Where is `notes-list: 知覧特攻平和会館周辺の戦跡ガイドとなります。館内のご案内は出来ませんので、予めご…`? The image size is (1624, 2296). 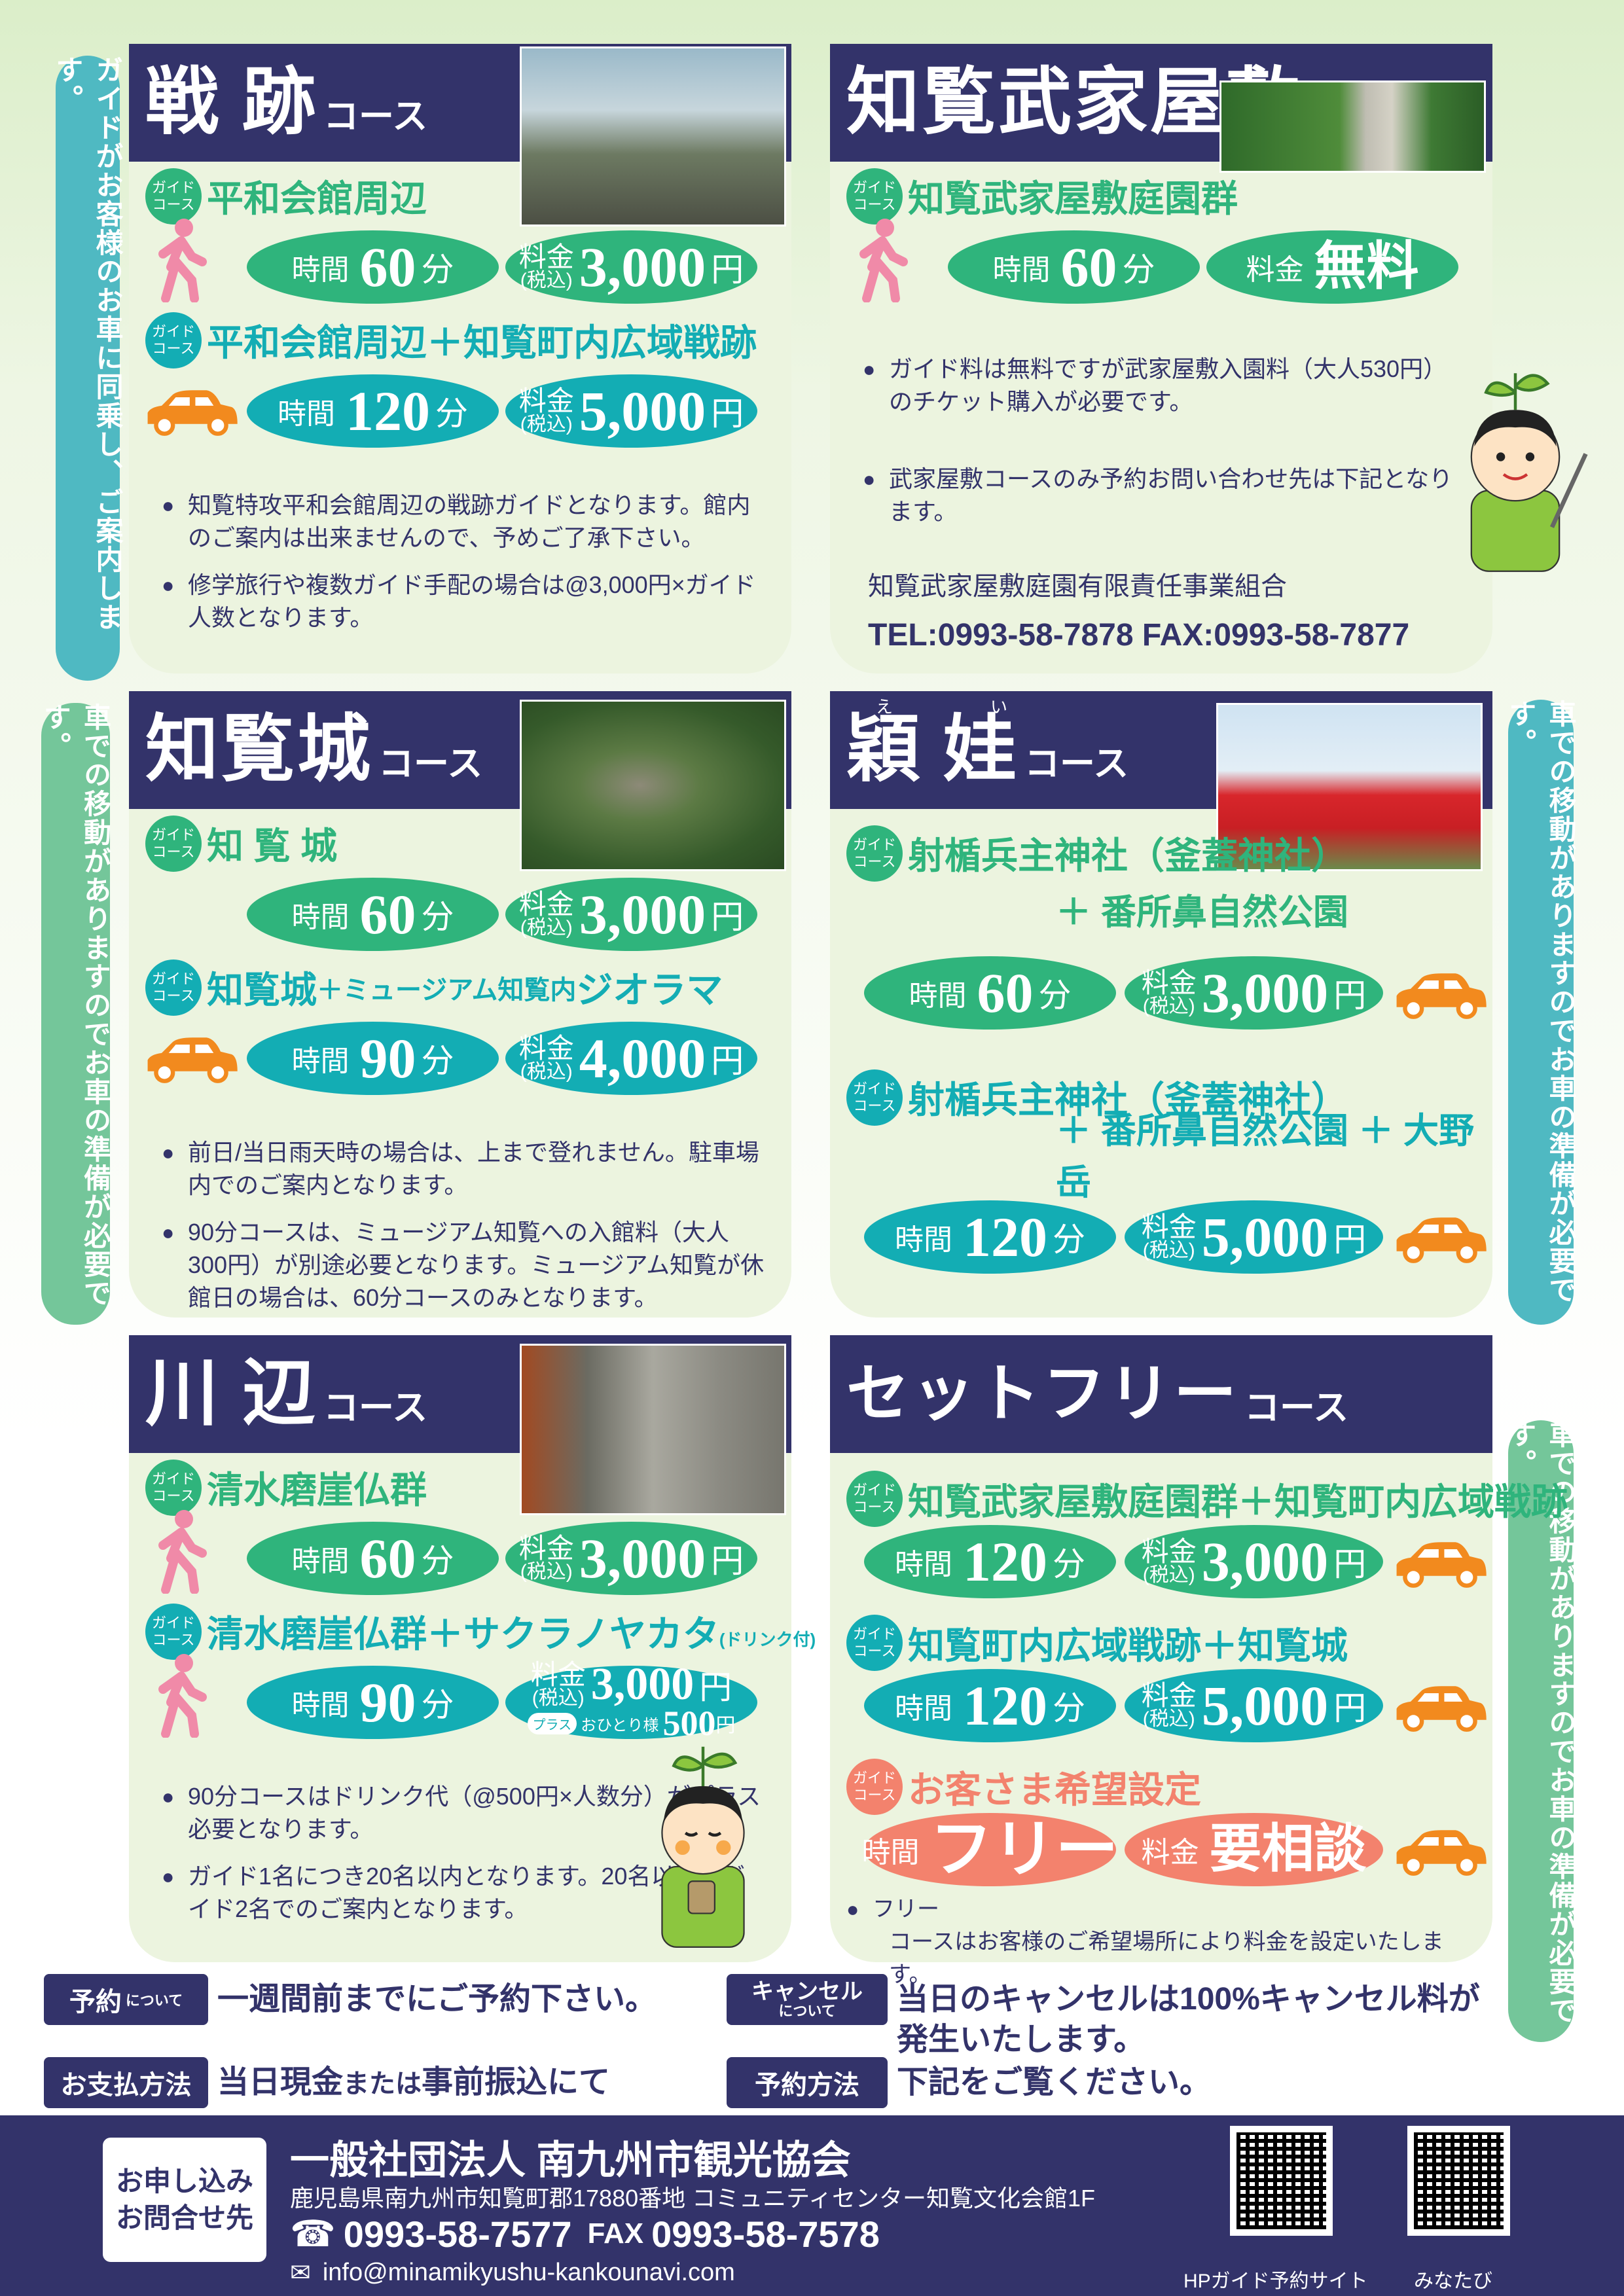 notes-list: 知覧特攻平和会館周辺の戦跡ガイドとなります。館内のご案内は出来ませんので、予めご… is located at coordinates (460, 561).